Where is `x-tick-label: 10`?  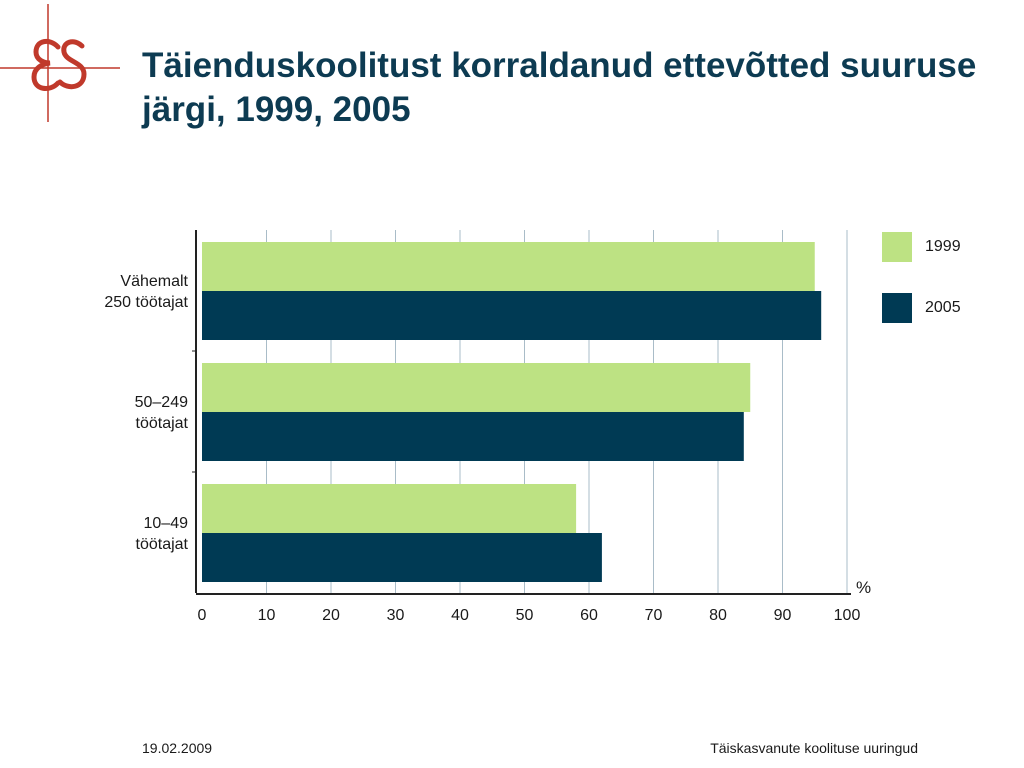
x-tick-label: 10 is located at coordinates (266, 615).